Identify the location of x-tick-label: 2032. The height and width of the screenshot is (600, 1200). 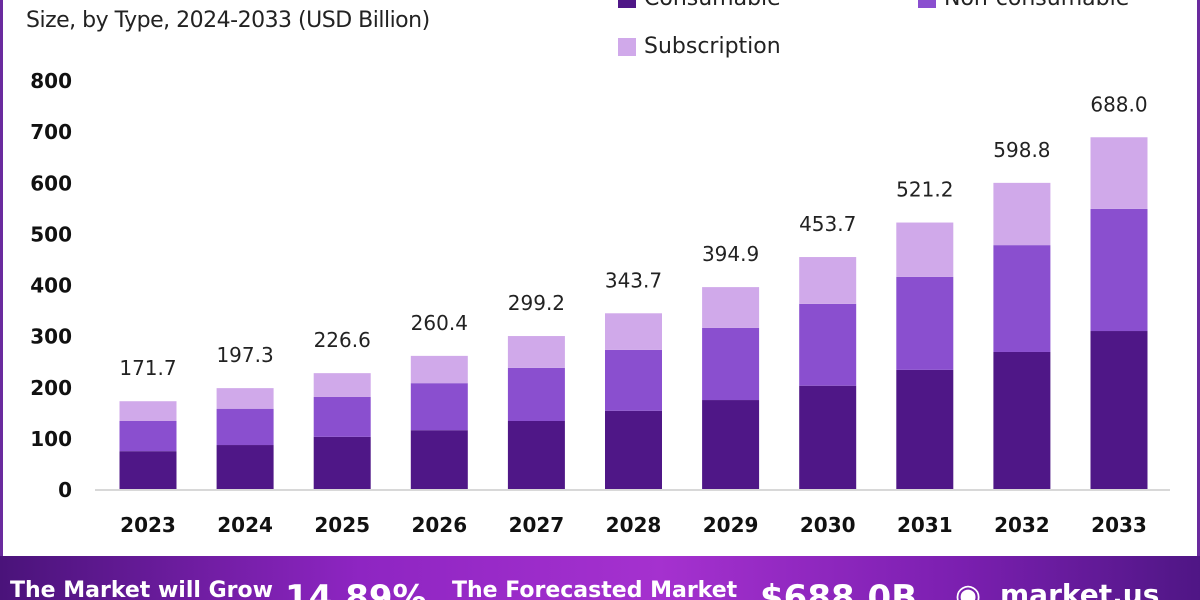
(1022, 525).